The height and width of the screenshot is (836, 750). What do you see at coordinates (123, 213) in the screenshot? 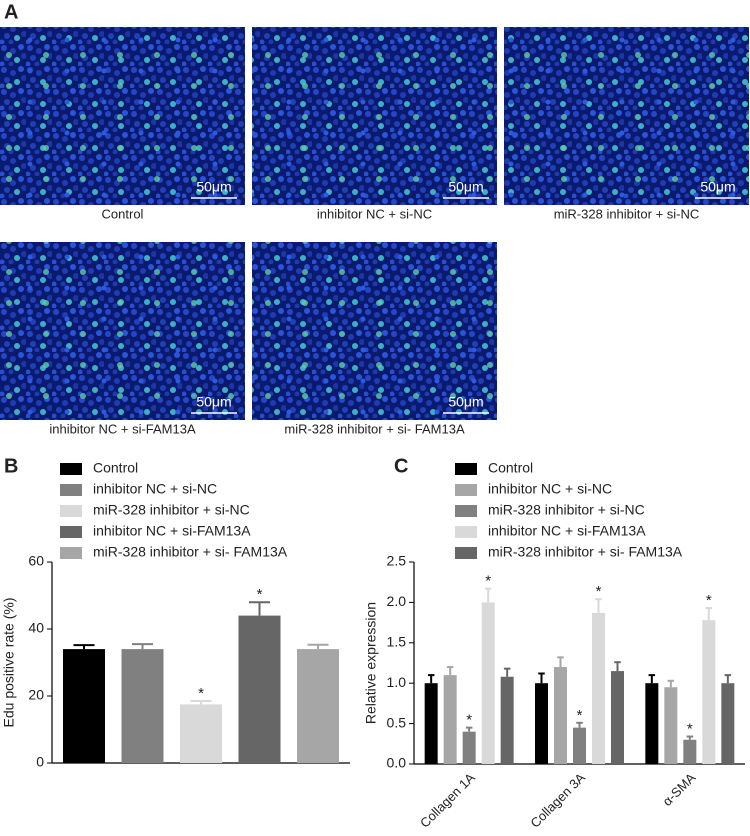
I see `image-caption: Control` at bounding box center [123, 213].